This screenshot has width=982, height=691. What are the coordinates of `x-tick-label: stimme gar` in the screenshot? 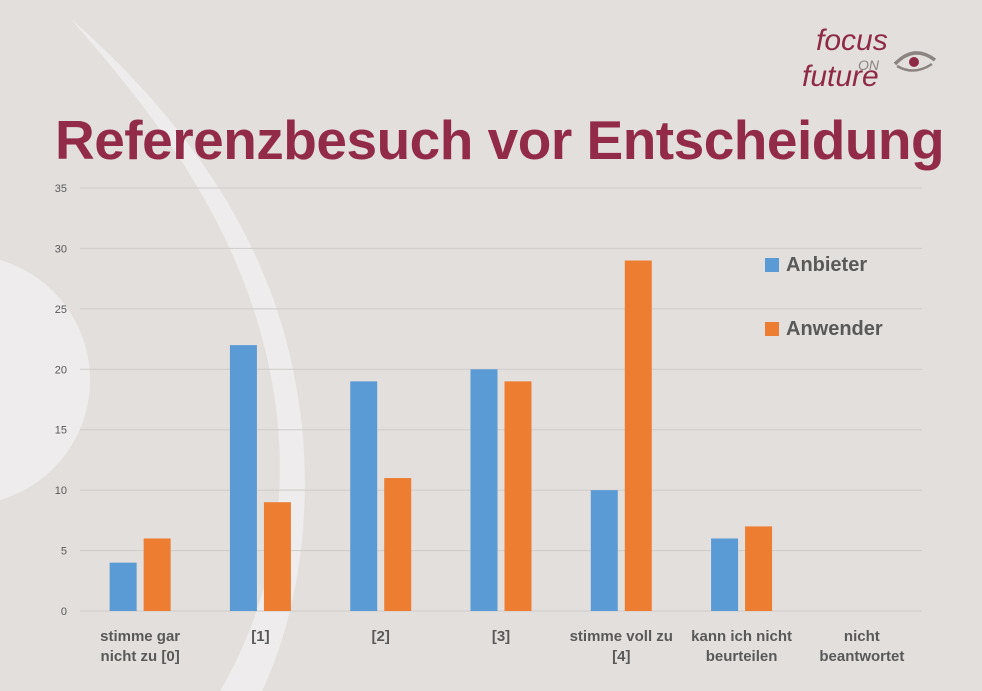 It's located at (140, 636).